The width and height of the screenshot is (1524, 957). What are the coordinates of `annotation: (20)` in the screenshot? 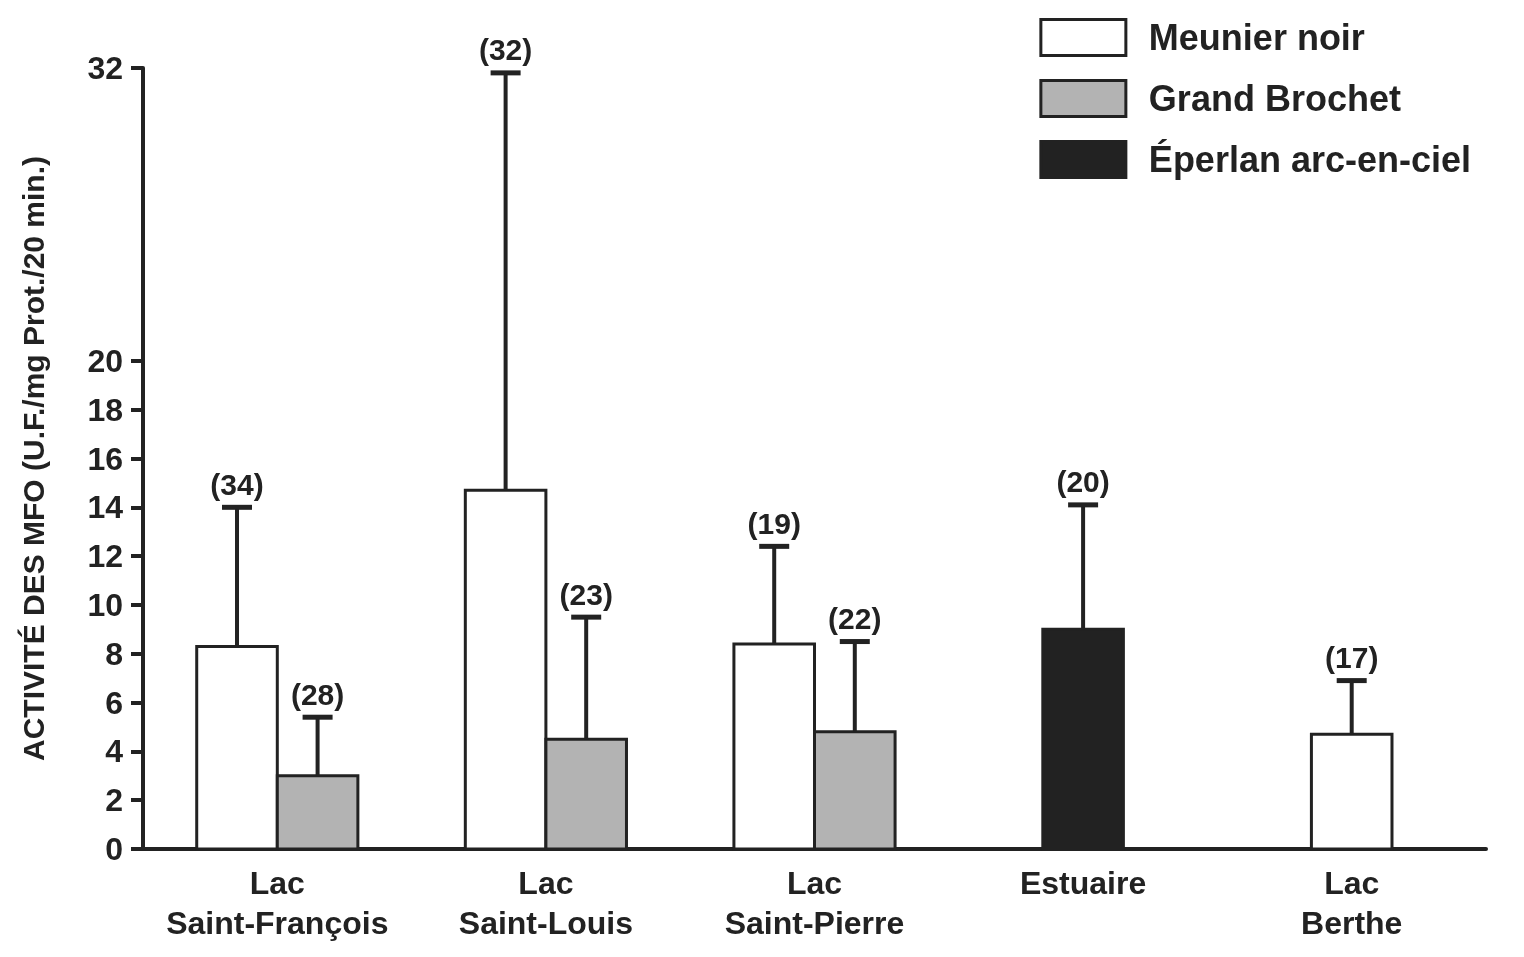 It's located at (1083, 482).